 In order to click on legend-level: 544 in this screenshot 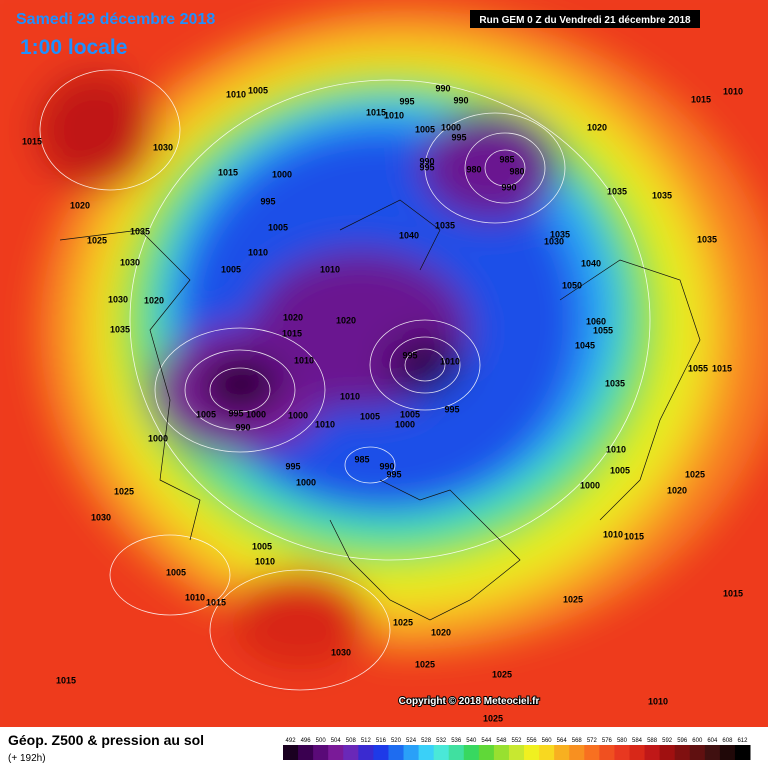, I will do `click(486, 741)`.